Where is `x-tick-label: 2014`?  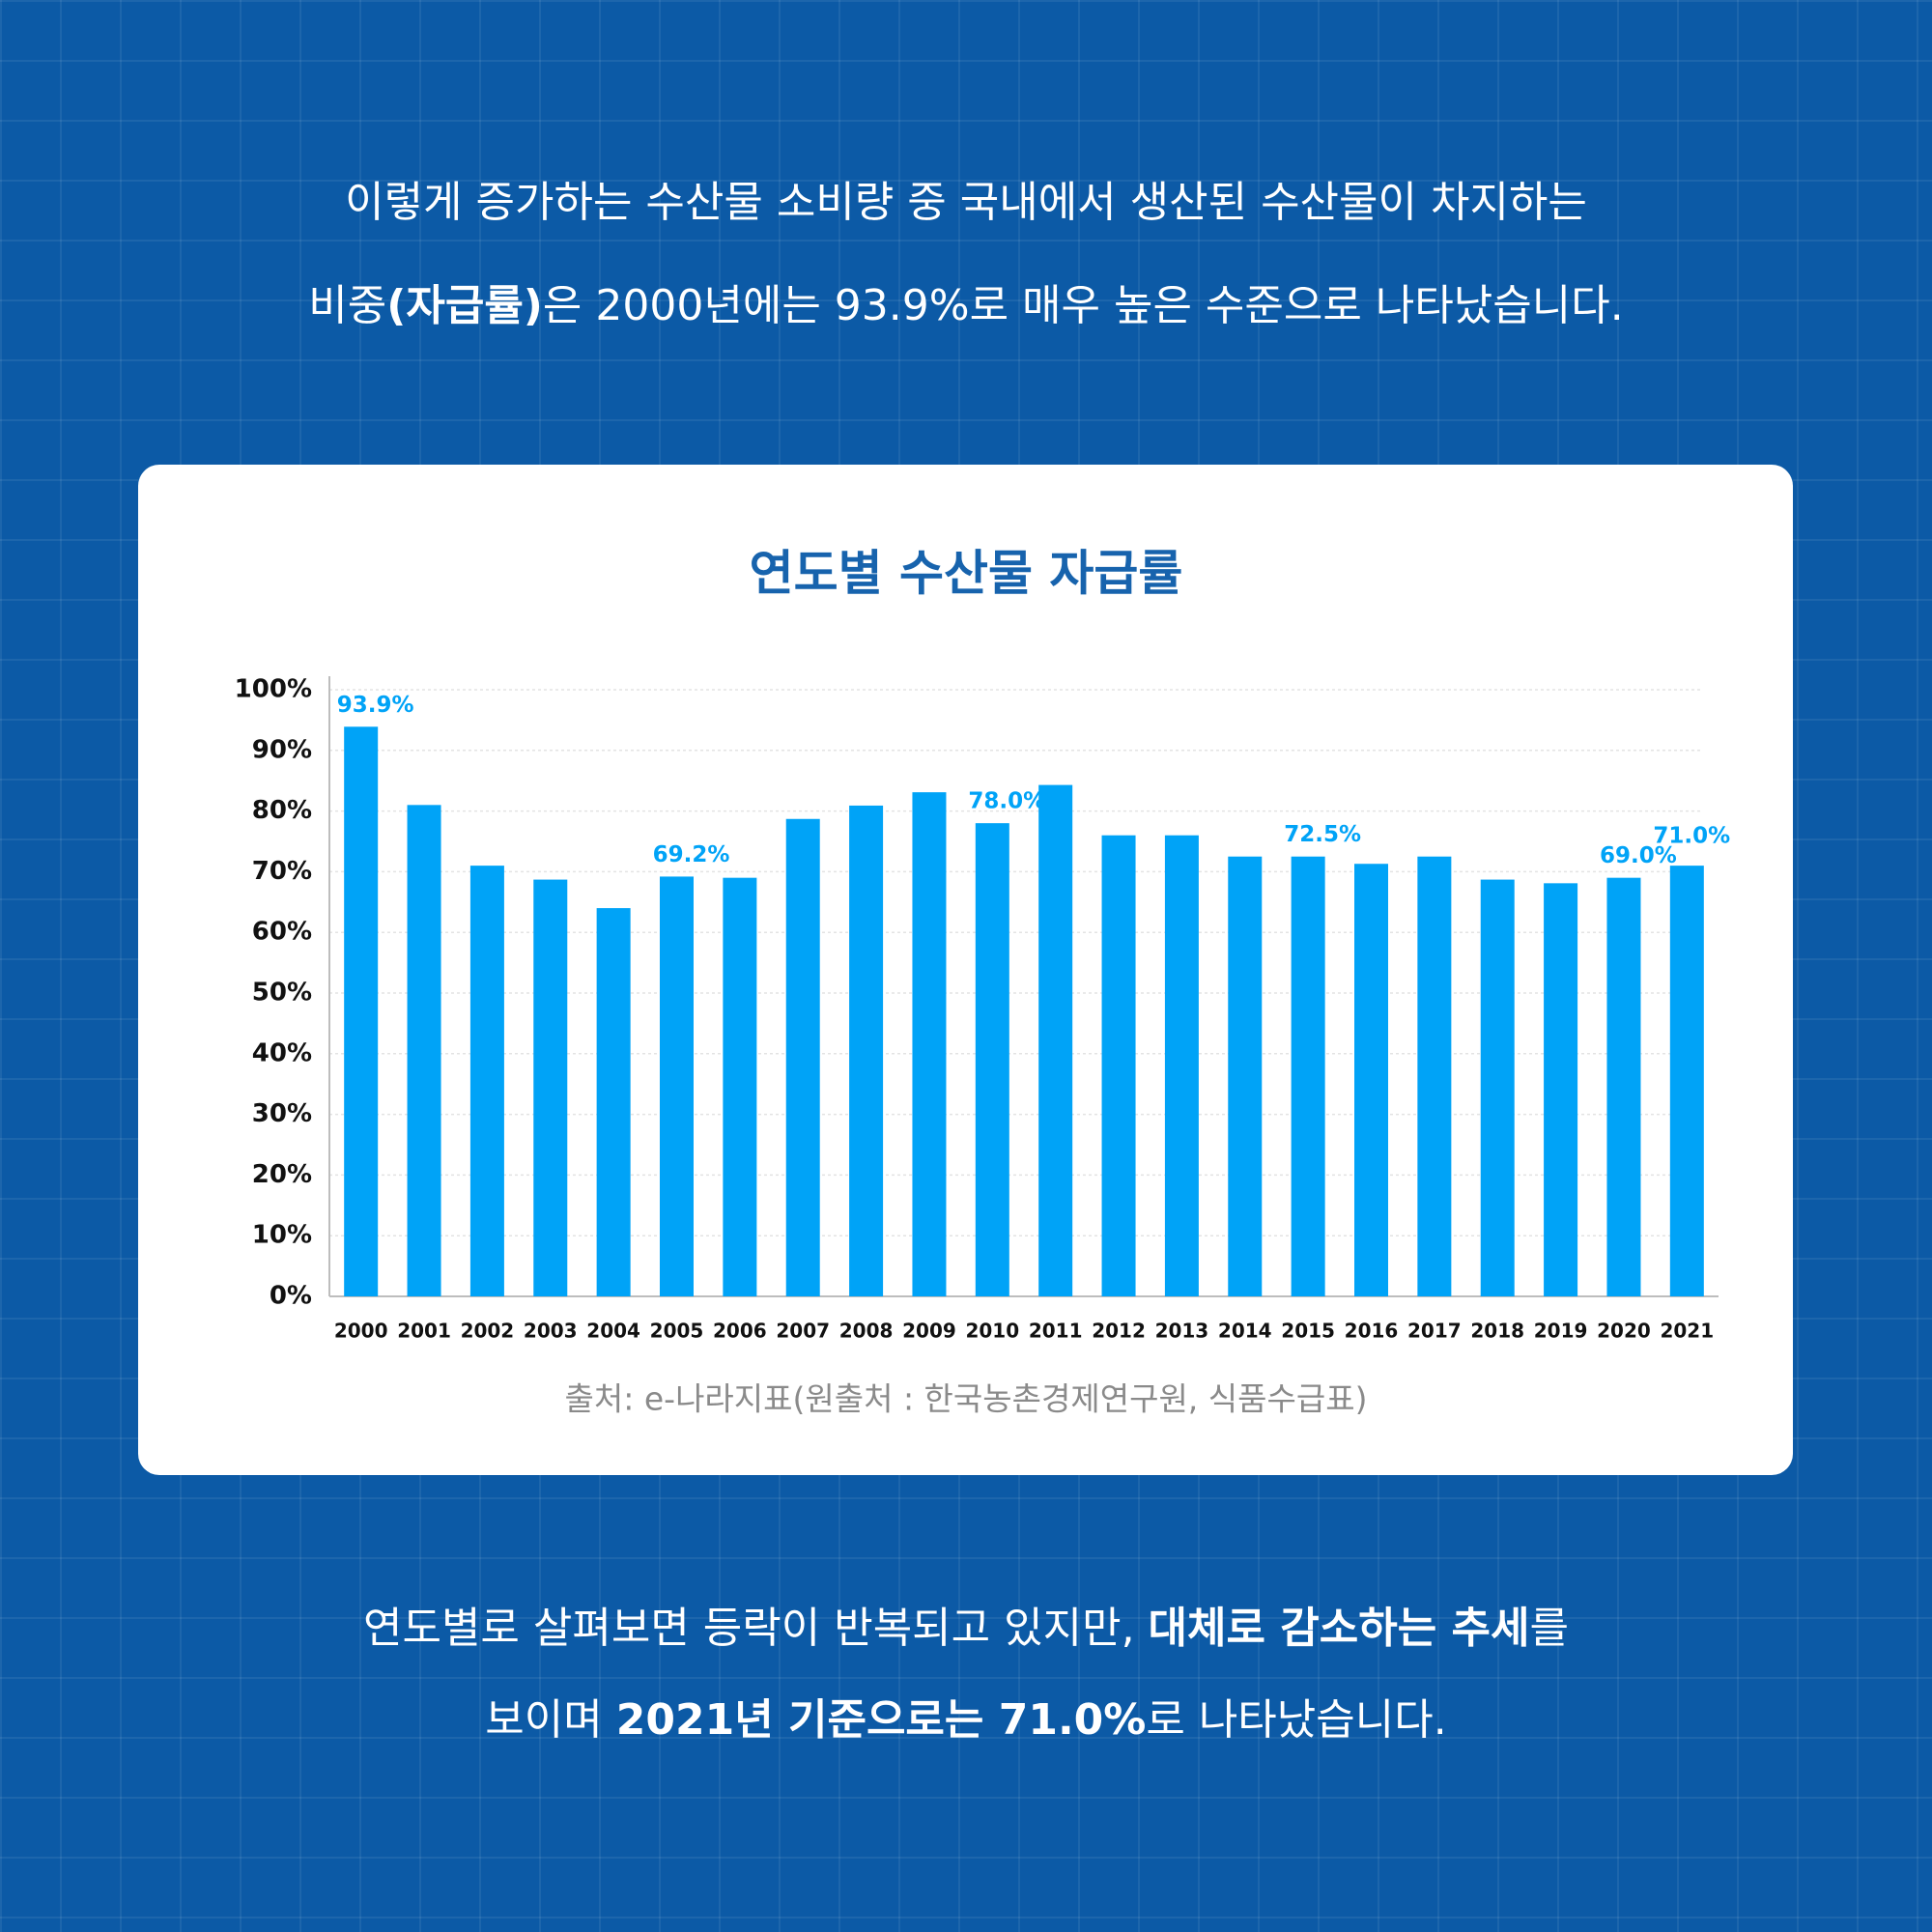 x-tick-label: 2014 is located at coordinates (1245, 1331).